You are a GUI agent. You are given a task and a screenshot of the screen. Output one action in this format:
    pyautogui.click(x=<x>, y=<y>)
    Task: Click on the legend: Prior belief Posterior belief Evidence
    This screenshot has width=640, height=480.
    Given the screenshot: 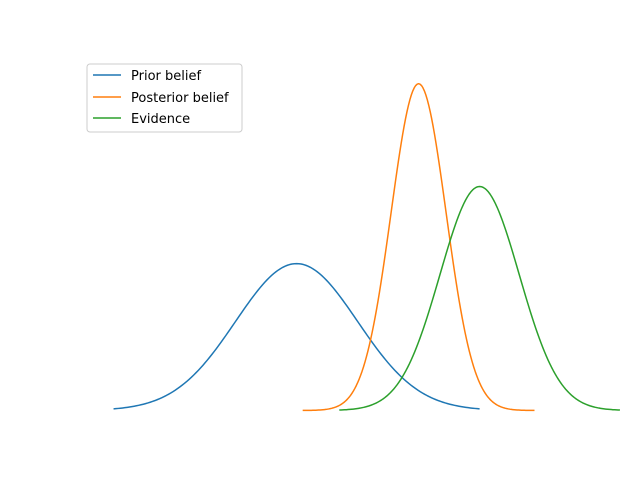 What is the action you would take?
    pyautogui.click(x=164, y=98)
    